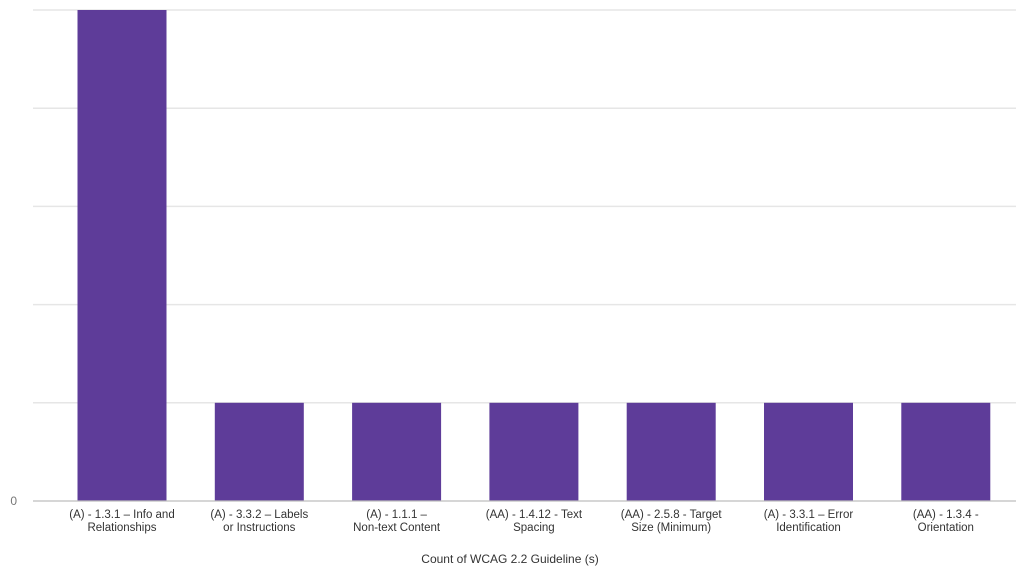  Describe the element at coordinates (259, 528) in the screenshot. I see `x-tick-label-line: or Instructions` at that location.